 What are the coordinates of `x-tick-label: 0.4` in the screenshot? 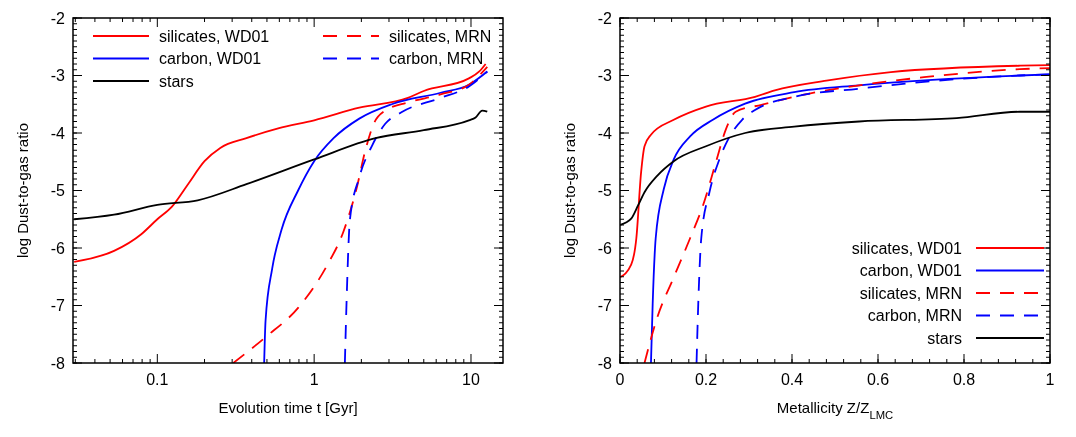 It's located at (792, 379).